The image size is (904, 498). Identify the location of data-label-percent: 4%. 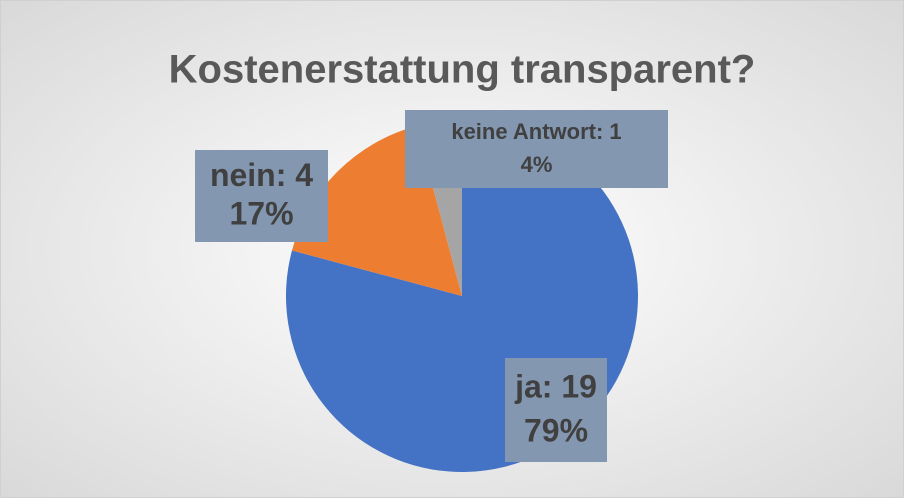
(537, 164).